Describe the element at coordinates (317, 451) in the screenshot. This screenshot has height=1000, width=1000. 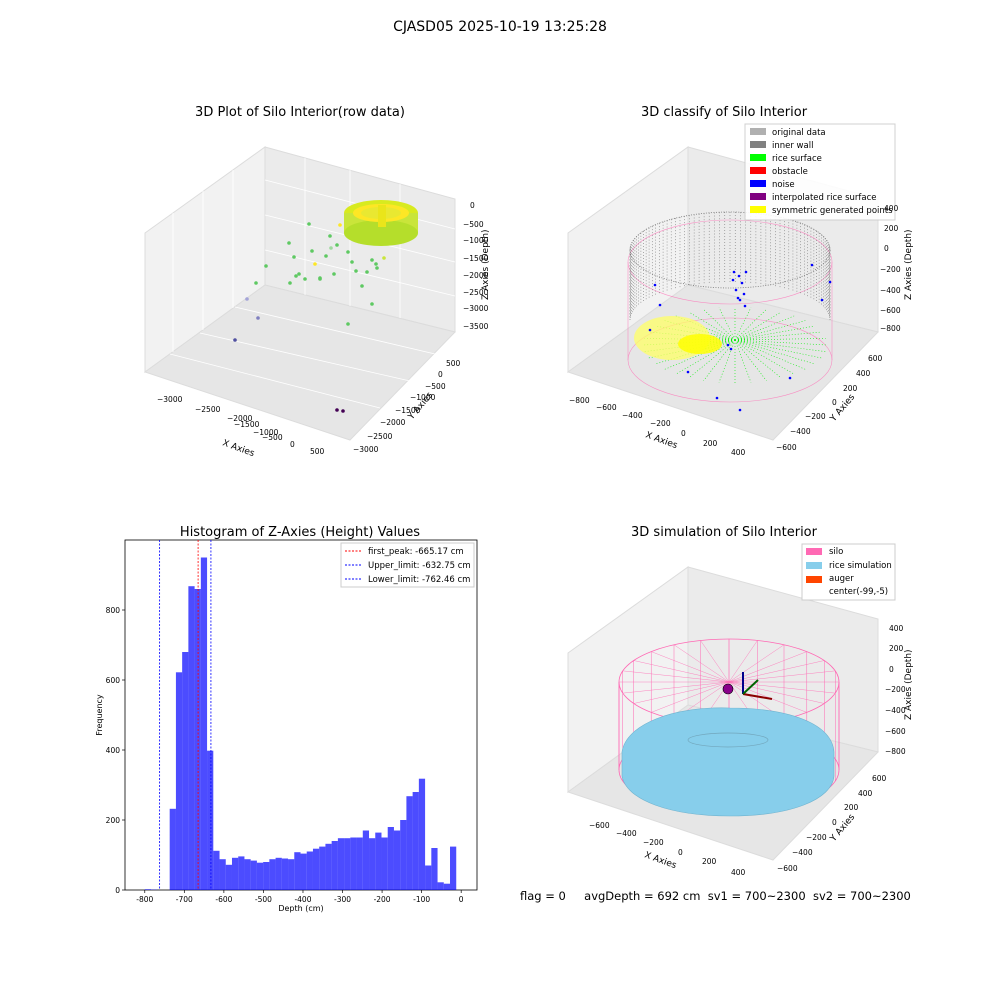
I see `raw-x-tick: 500` at that location.